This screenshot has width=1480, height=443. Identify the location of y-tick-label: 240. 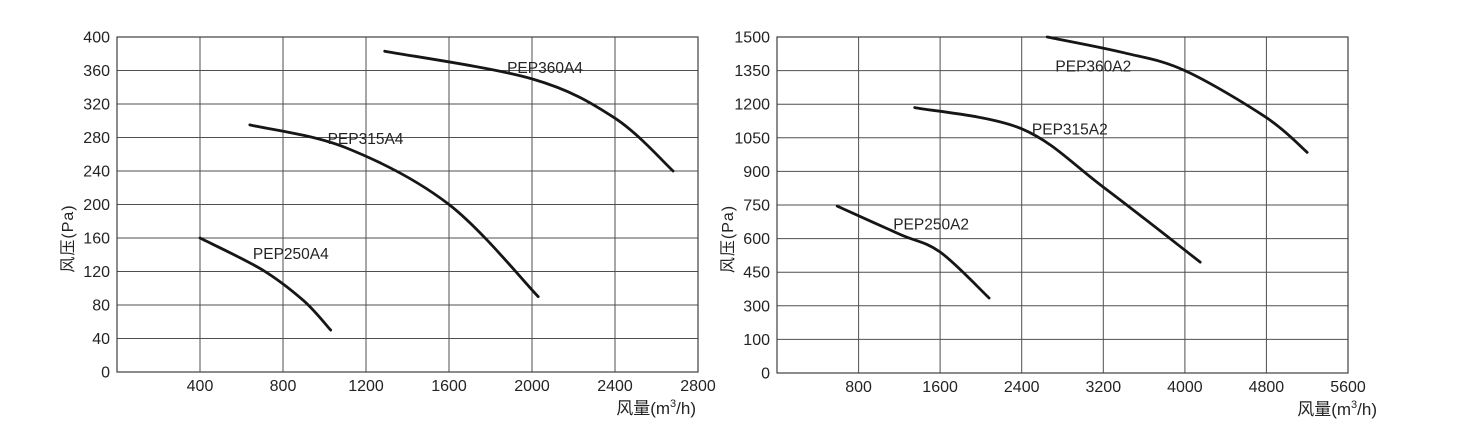
(96, 172).